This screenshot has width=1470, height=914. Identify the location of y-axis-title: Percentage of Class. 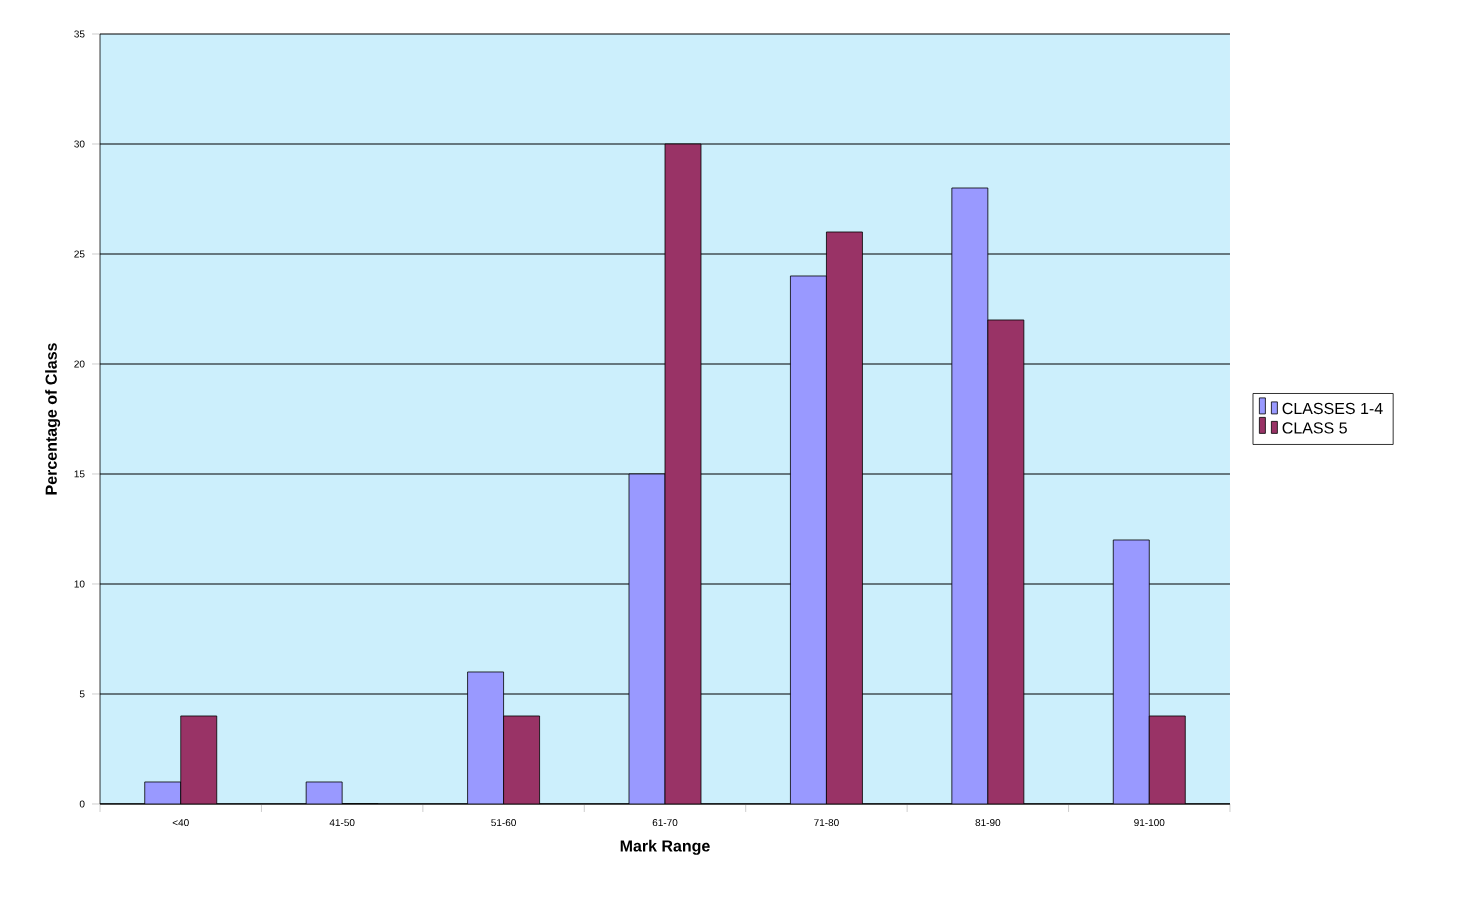
(53, 419).